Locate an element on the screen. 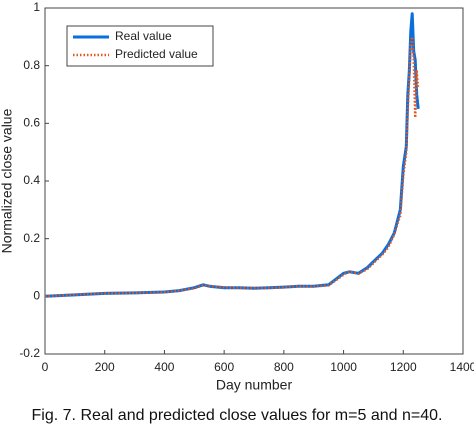  legend-box is located at coordinates (140, 46).